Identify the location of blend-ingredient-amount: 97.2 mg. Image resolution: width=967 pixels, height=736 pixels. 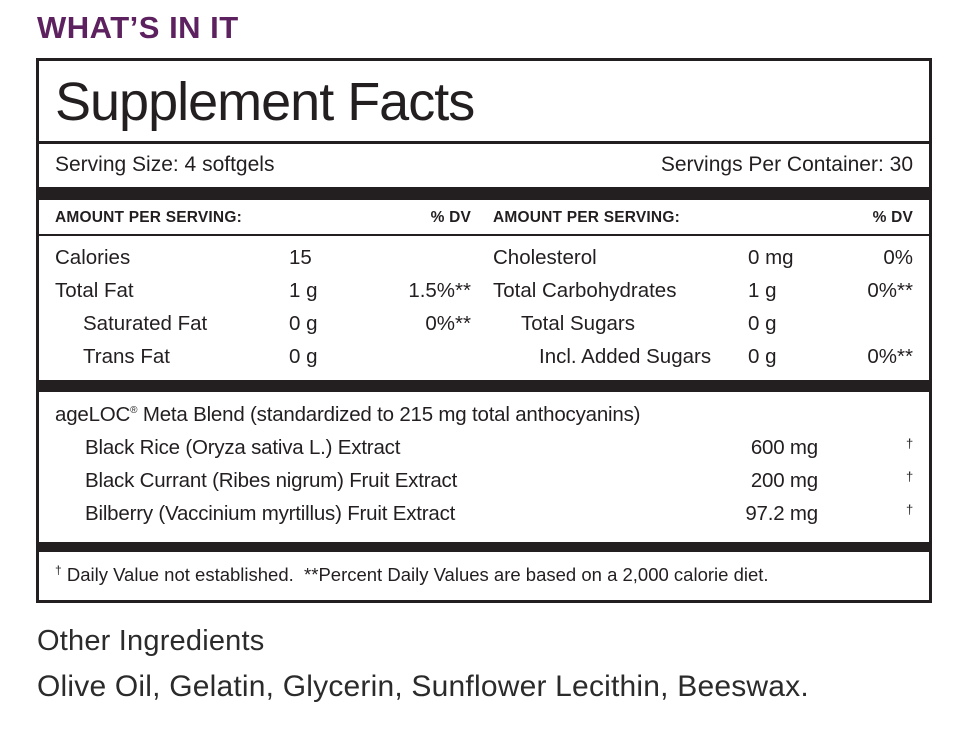
(781, 513).